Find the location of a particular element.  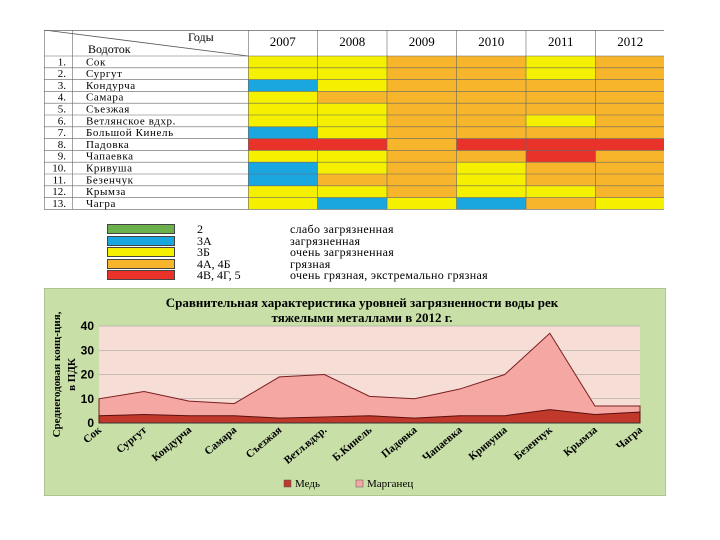

watercourse-name: Падовка is located at coordinates (107, 145).